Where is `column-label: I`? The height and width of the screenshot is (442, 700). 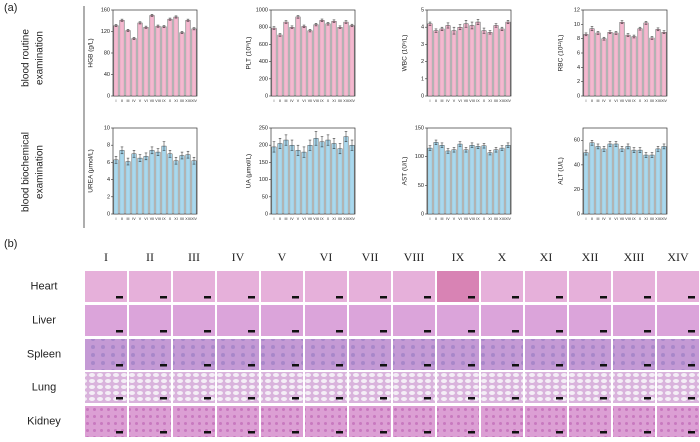 column-label: I is located at coordinates (106, 257).